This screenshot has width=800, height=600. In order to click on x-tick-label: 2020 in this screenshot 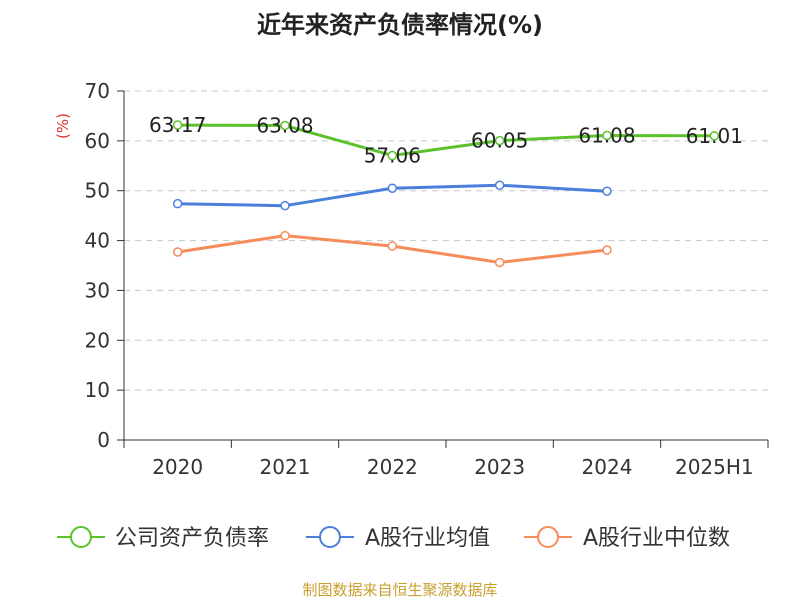, I will do `click(177, 467)`.